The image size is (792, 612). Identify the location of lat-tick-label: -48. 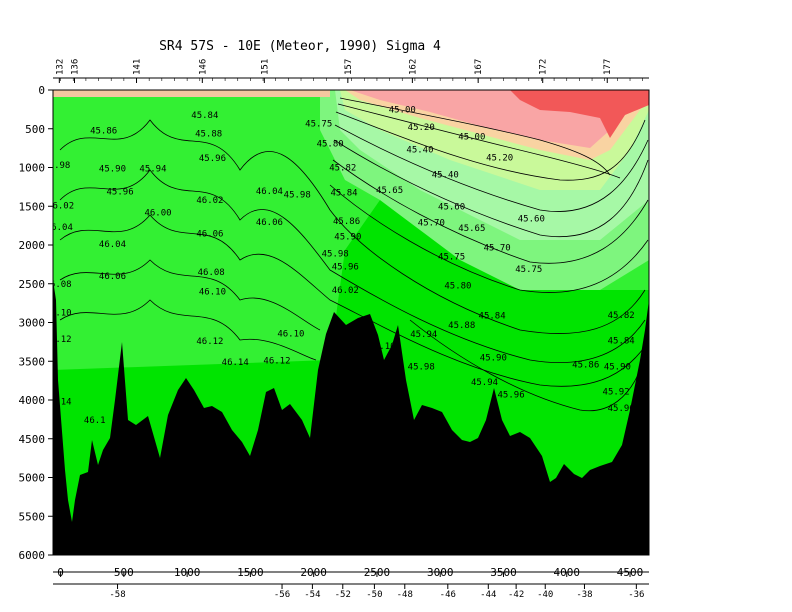
(405, 595).